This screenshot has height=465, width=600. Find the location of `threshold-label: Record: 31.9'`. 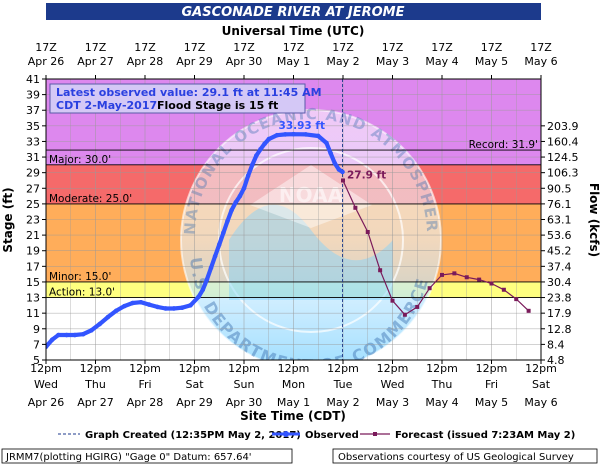

threshold-label: Record: 31.9' is located at coordinates (503, 145).